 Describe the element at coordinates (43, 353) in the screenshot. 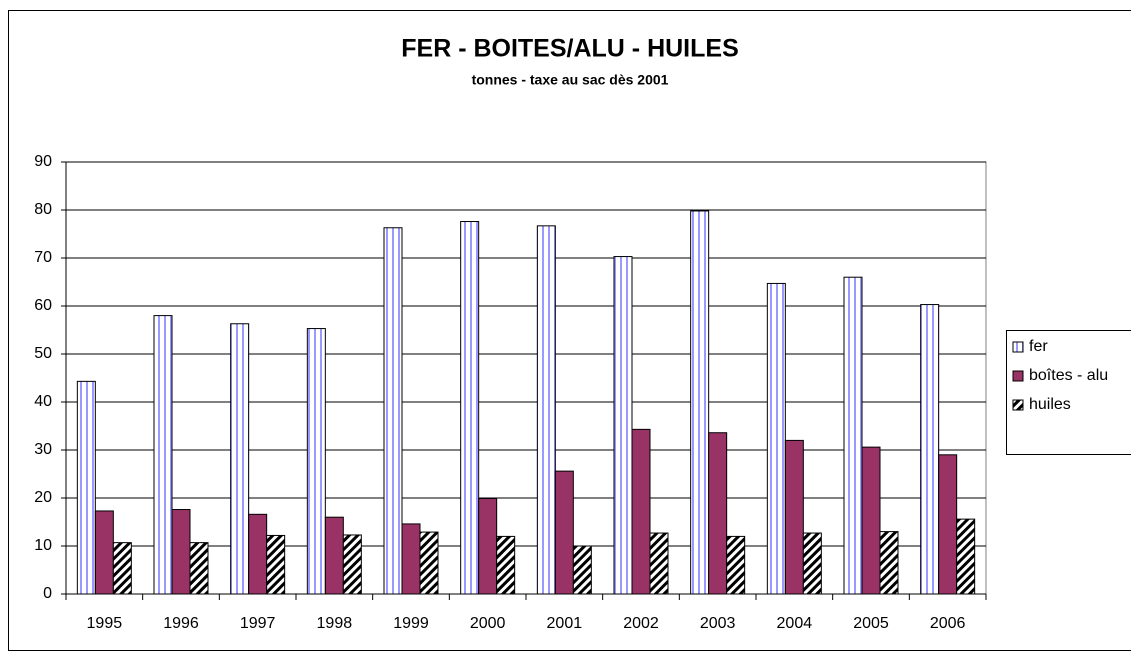

I see `y-tick-label: 50` at that location.